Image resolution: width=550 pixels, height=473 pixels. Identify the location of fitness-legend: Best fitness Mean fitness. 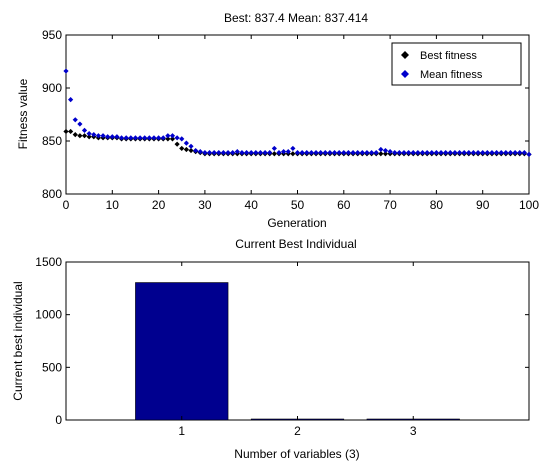
(456, 64).